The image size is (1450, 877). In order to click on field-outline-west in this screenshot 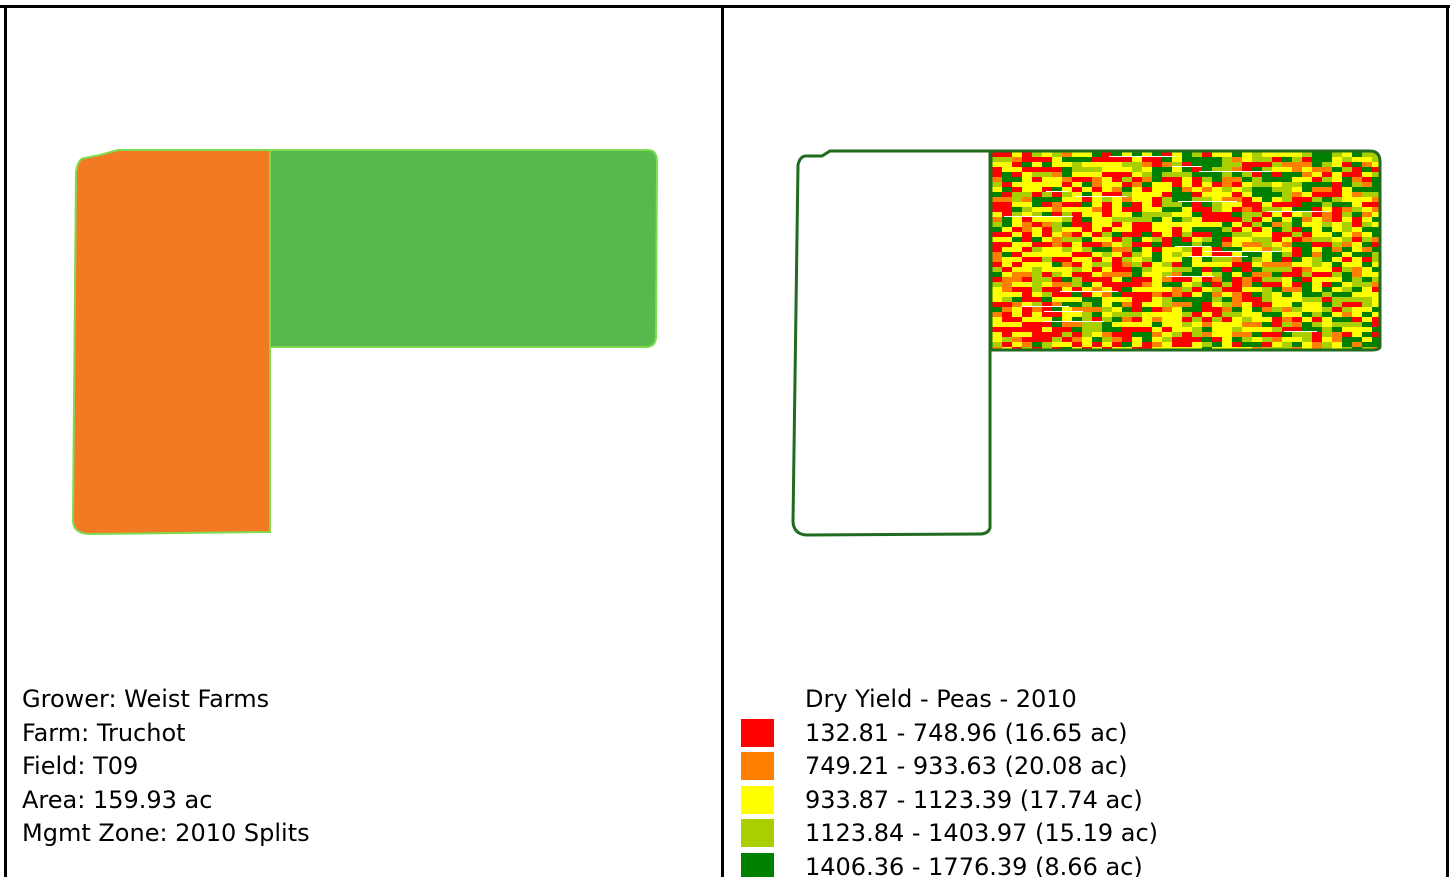, I will do `click(891, 343)`.